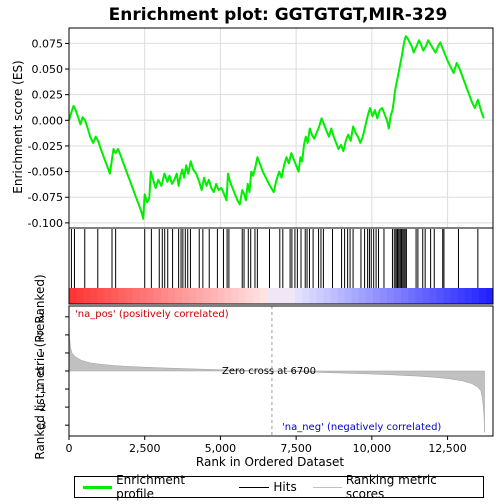  I want to click on x-tick-label: 0, so click(69, 448).